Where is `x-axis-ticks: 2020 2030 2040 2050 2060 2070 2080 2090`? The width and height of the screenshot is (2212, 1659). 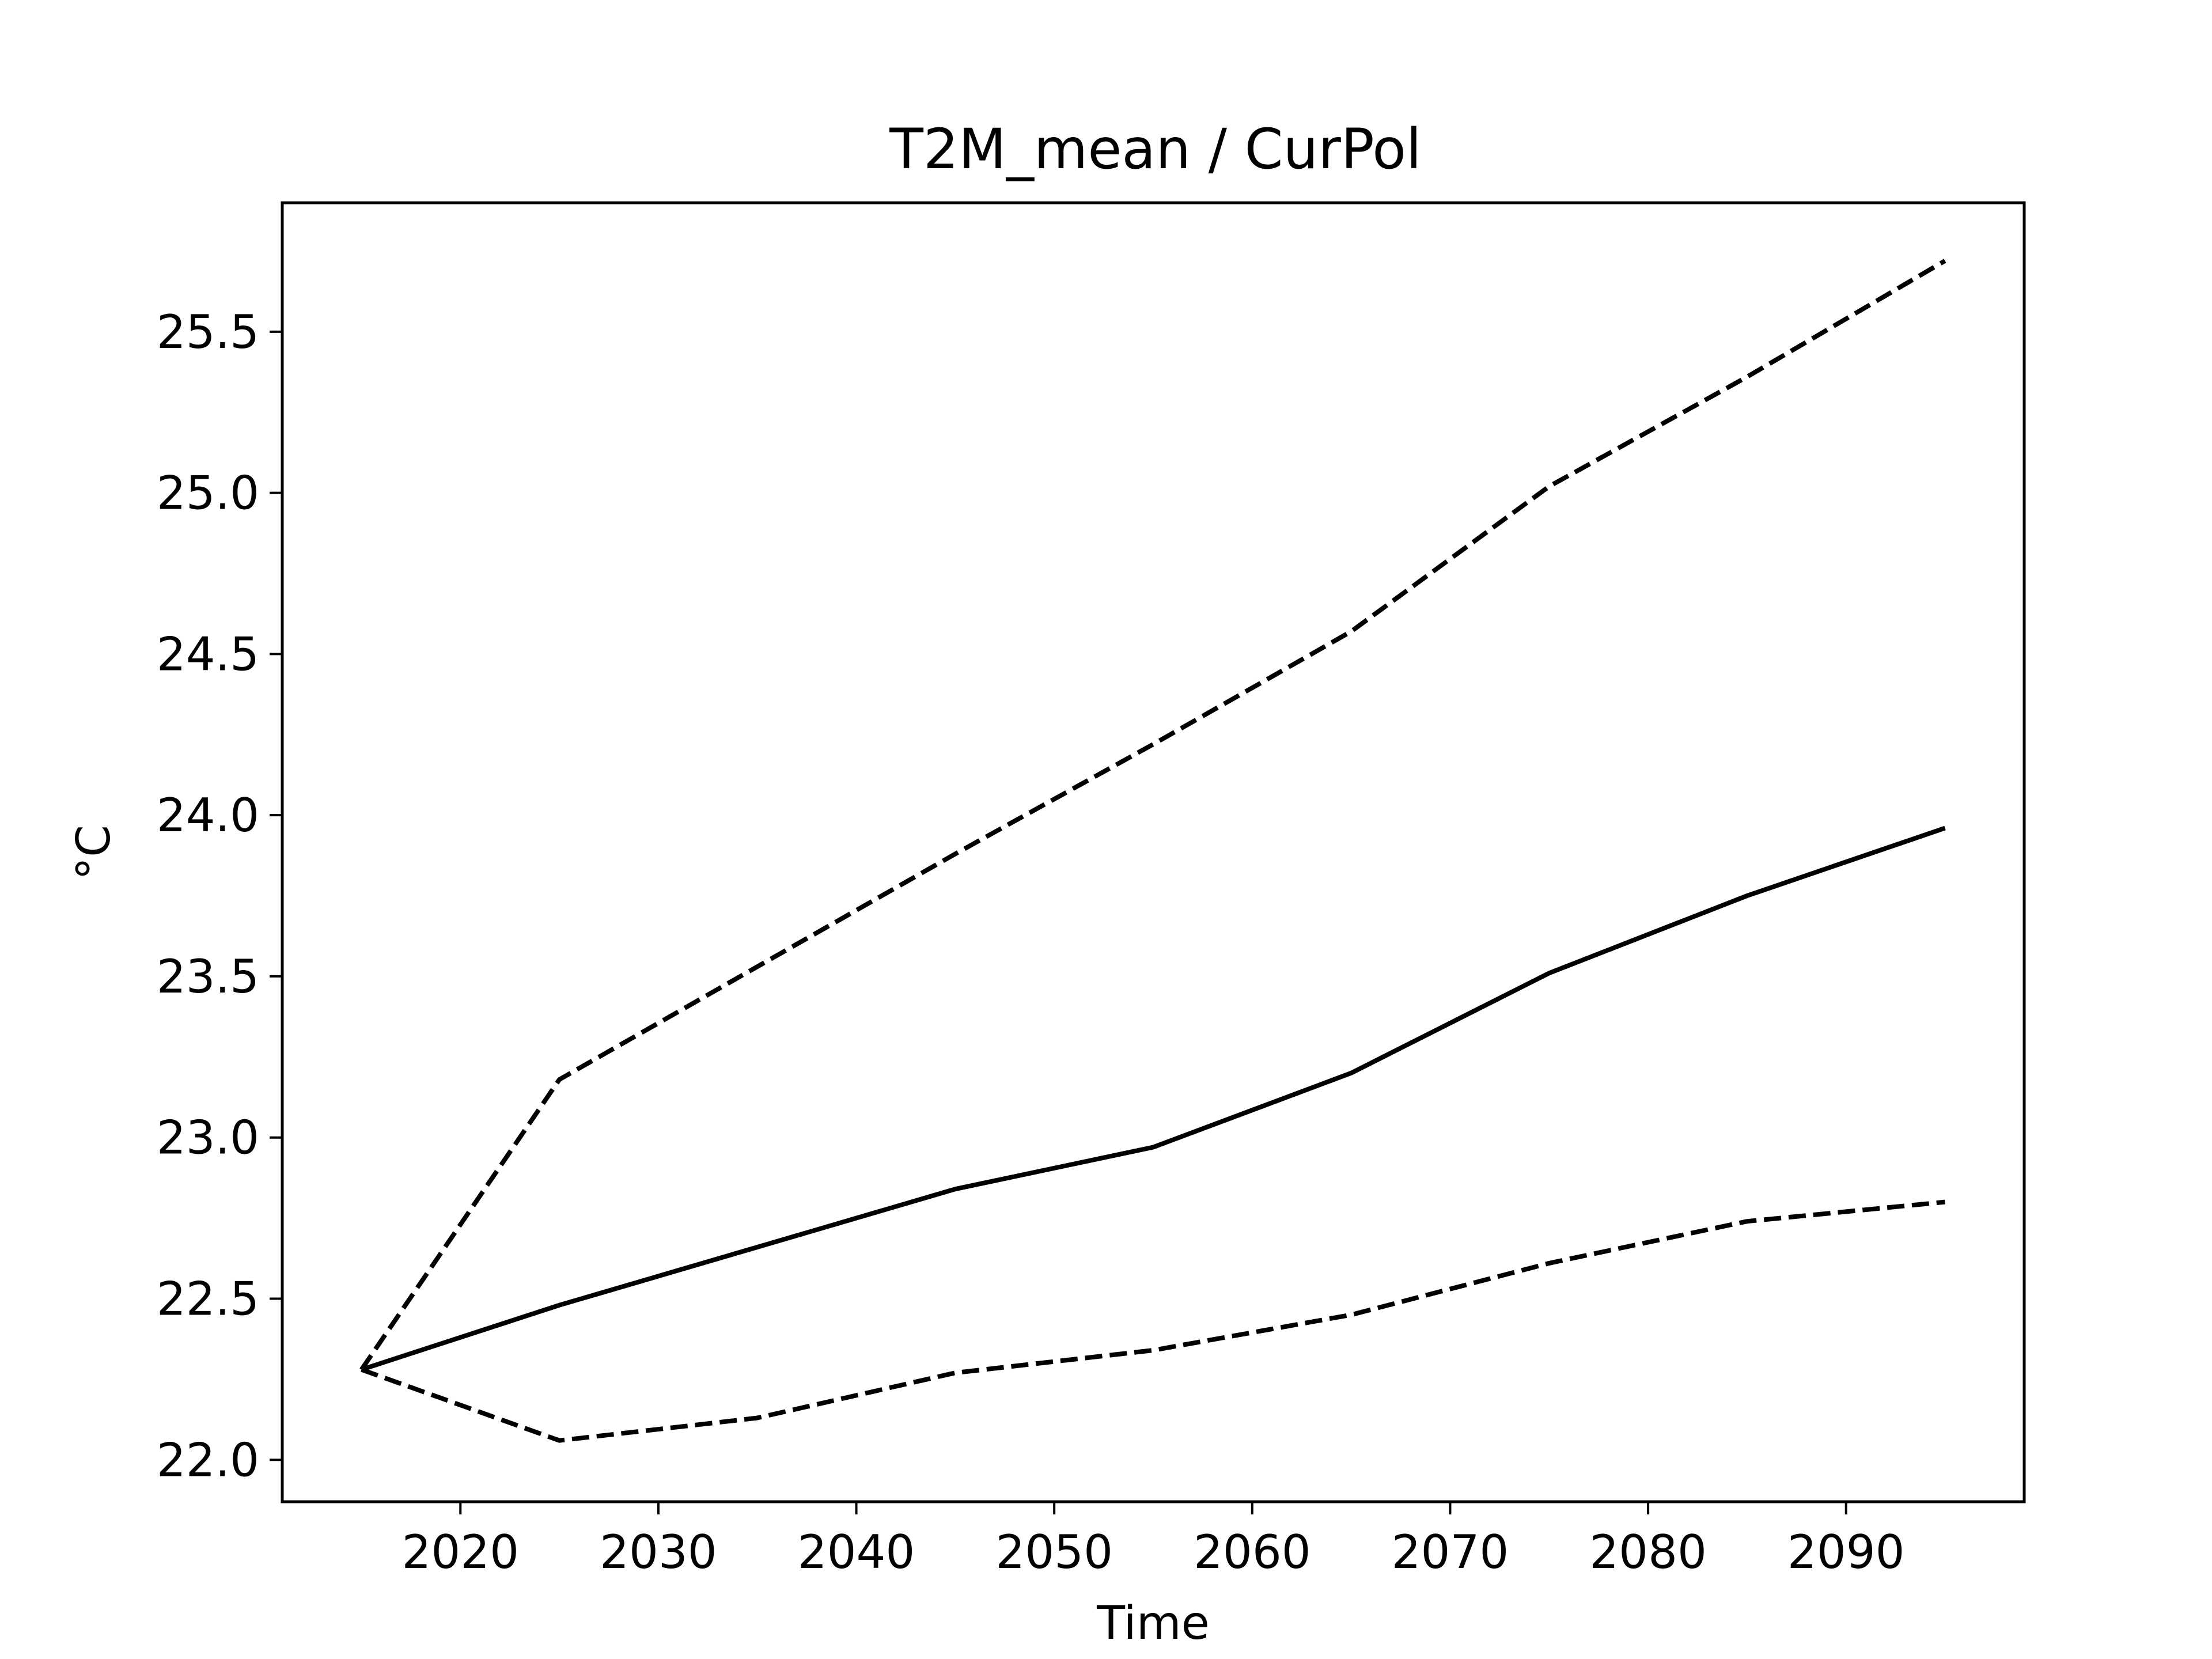 x-axis-ticks: 2020 2030 2040 2050 2060 2070 2080 2090 is located at coordinates (1153, 1540).